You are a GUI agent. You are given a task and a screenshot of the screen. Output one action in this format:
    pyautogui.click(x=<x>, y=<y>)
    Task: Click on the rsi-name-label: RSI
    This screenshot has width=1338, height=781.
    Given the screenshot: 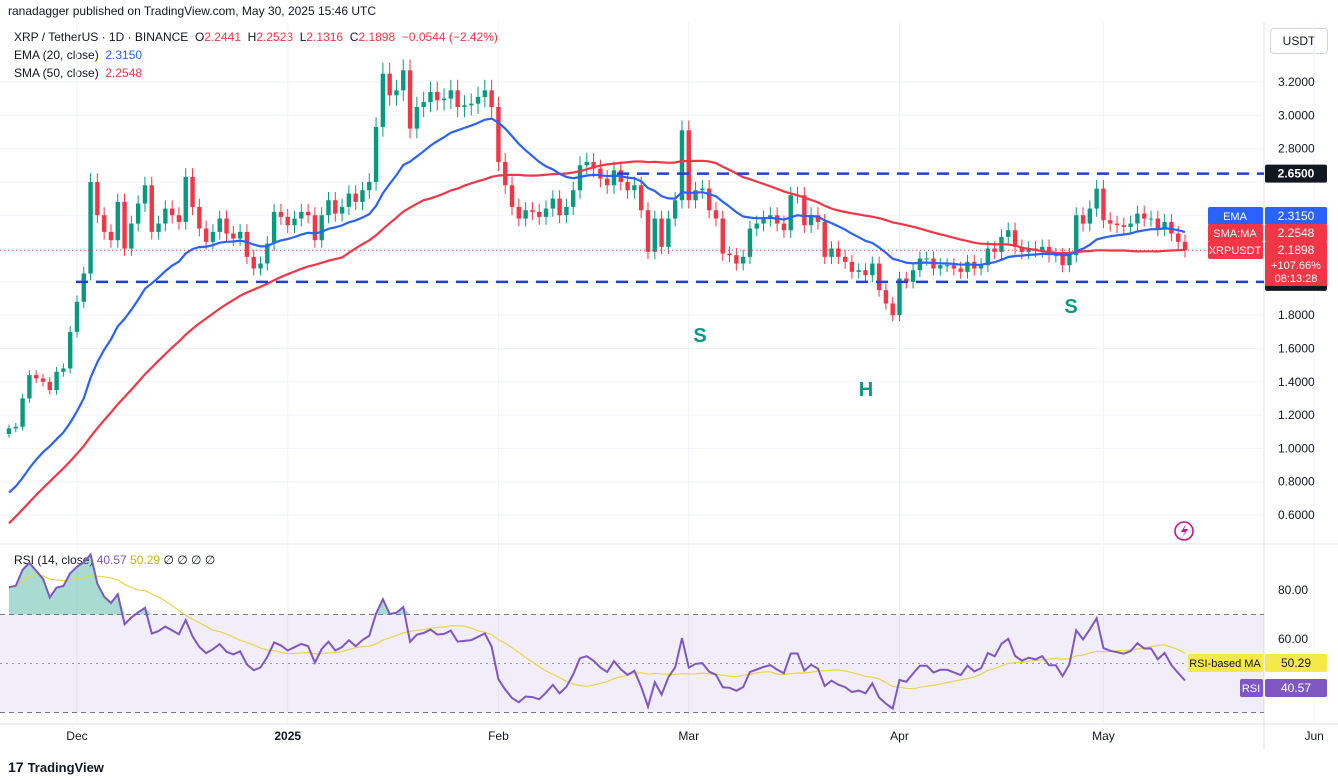 What is the action you would take?
    pyautogui.click(x=1251, y=689)
    